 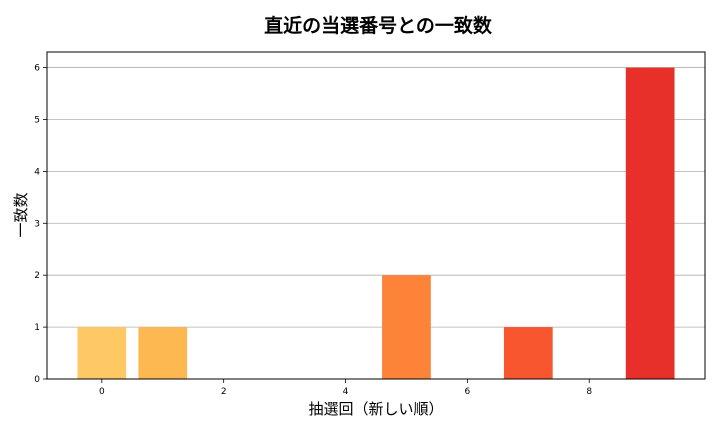 What do you see at coordinates (37, 224) in the screenshot?
I see `y-tick-label: 3` at bounding box center [37, 224].